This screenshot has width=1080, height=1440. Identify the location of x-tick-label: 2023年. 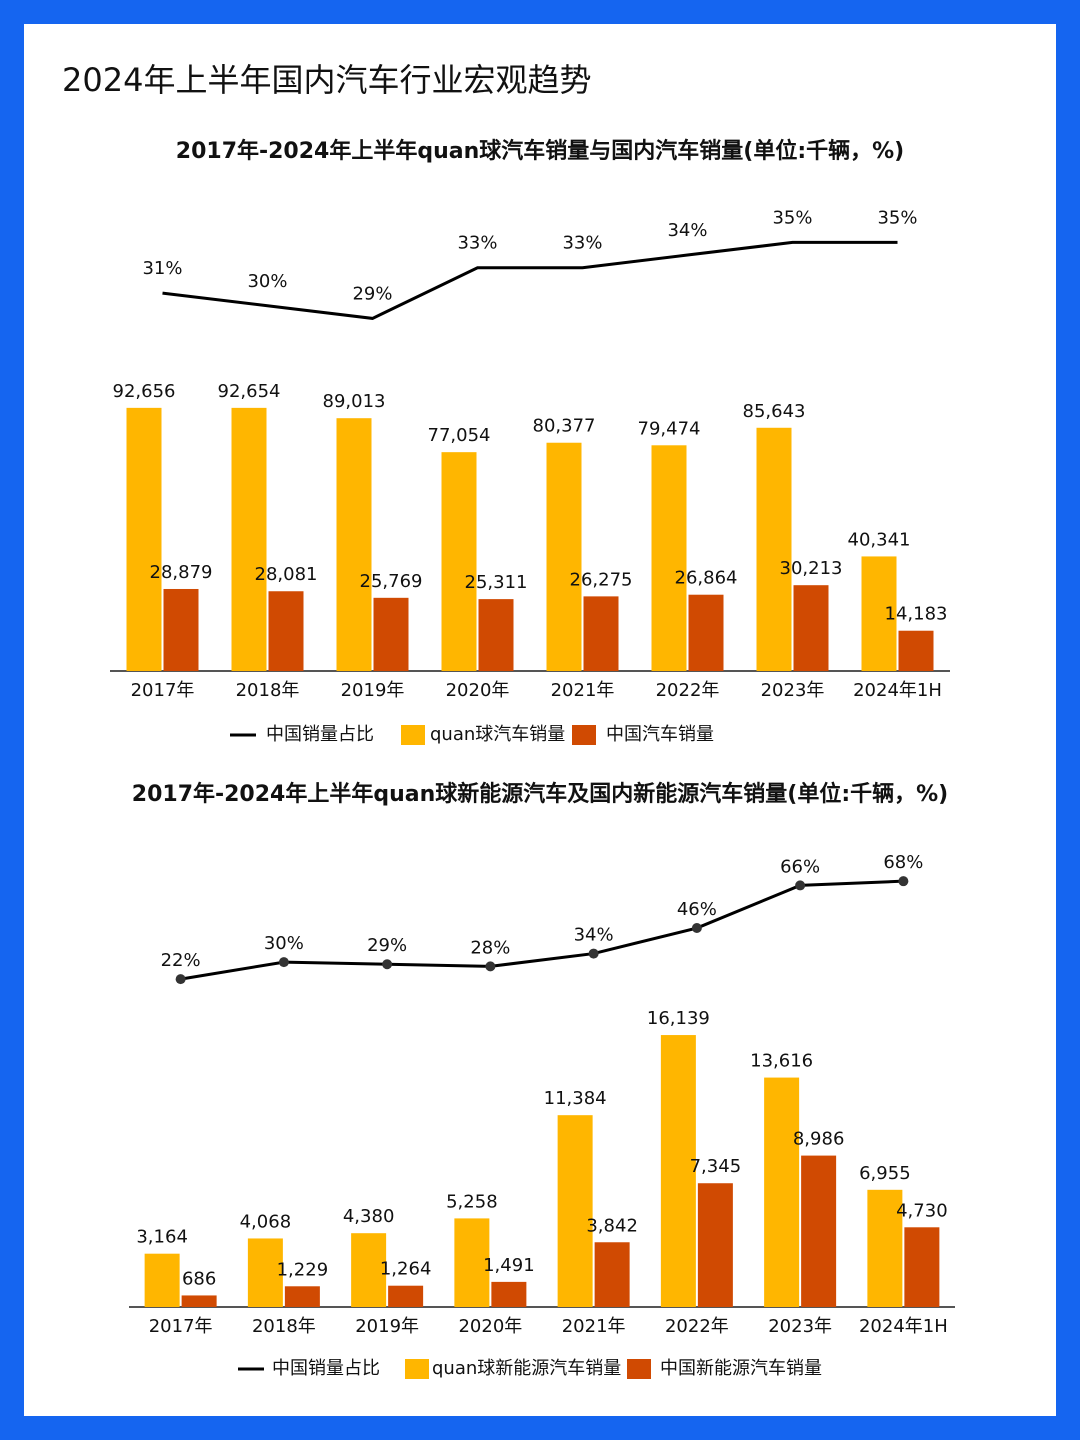
(793, 690).